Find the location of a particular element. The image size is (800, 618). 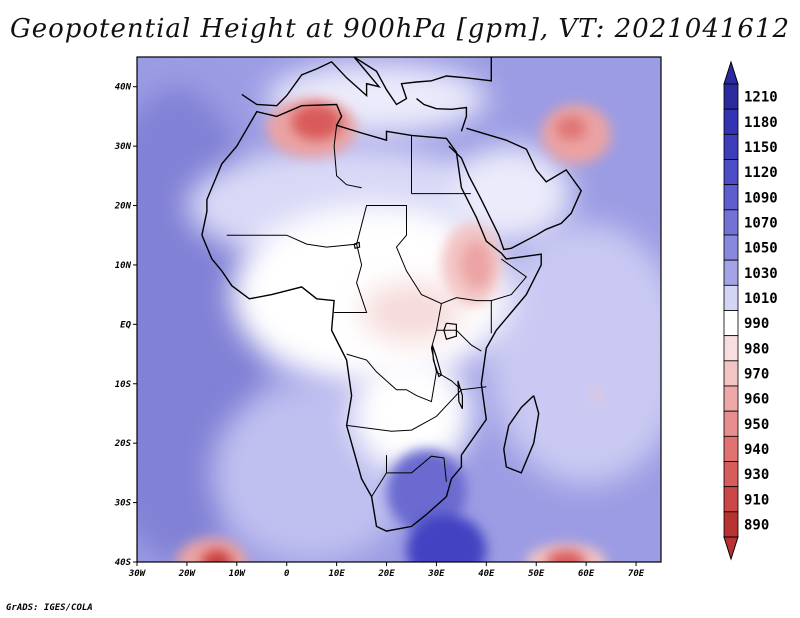

border-zambia-tanzania is located at coordinates (461, 381).